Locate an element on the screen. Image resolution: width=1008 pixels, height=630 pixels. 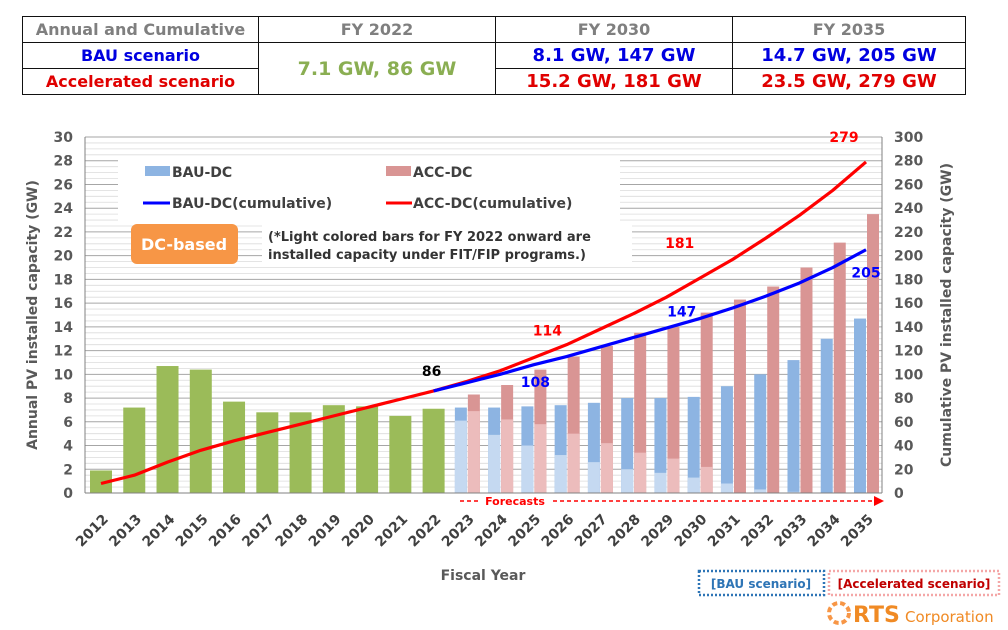
y2-tick-label: 220 is located at coordinates (908, 233).